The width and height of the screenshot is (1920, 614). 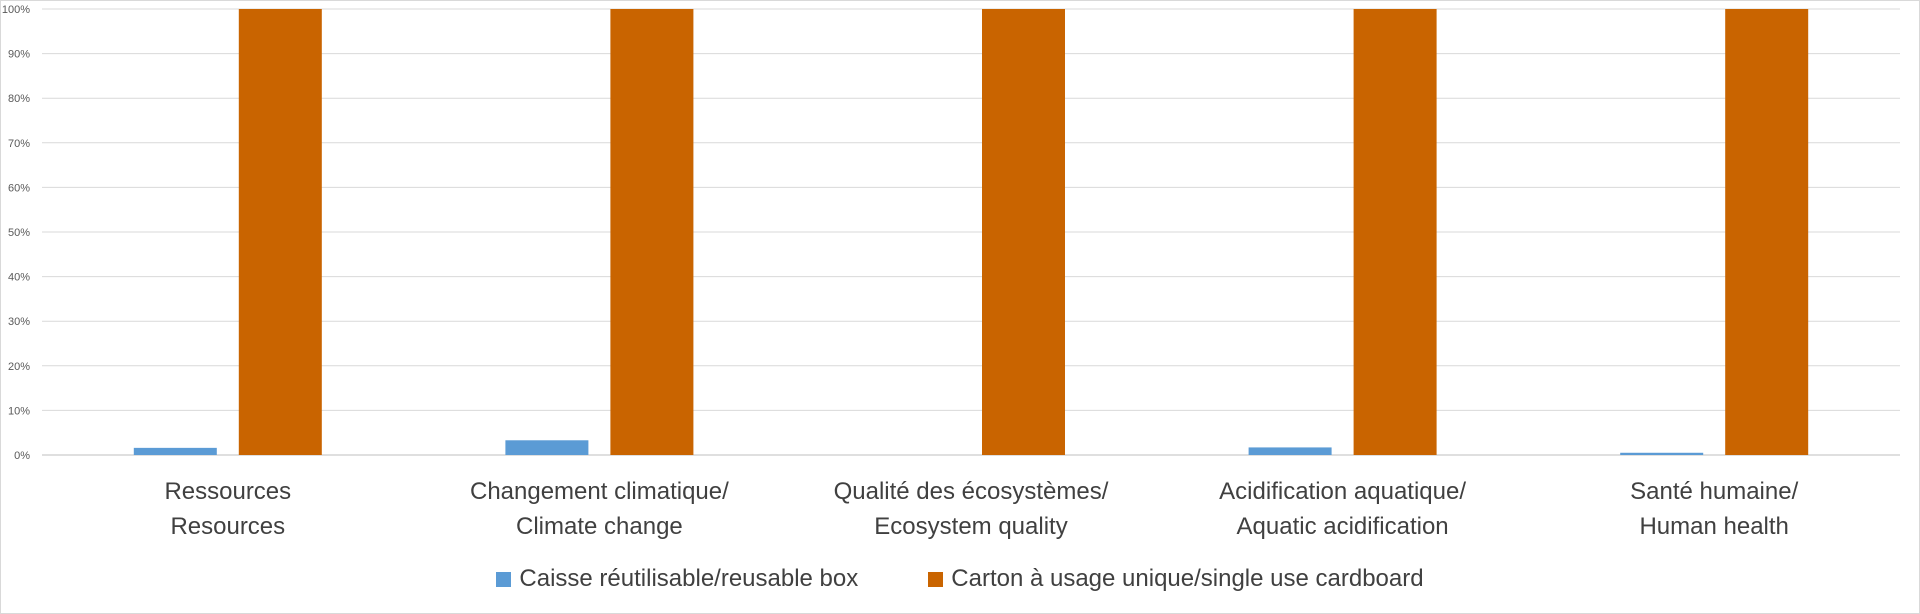 I want to click on x-tick-label: Ecosystem quality, so click(x=970, y=526).